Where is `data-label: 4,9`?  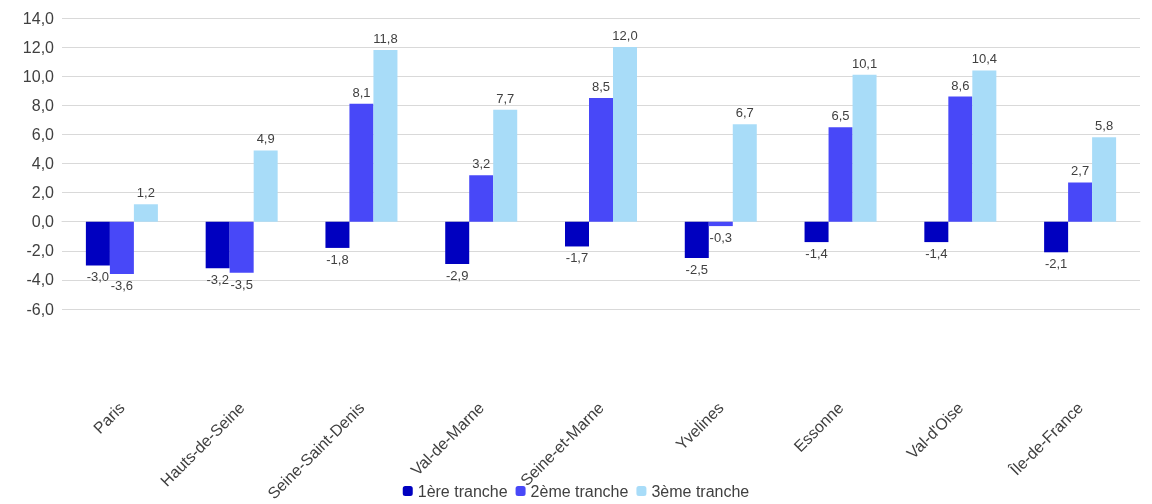 data-label: 4,9 is located at coordinates (265, 139).